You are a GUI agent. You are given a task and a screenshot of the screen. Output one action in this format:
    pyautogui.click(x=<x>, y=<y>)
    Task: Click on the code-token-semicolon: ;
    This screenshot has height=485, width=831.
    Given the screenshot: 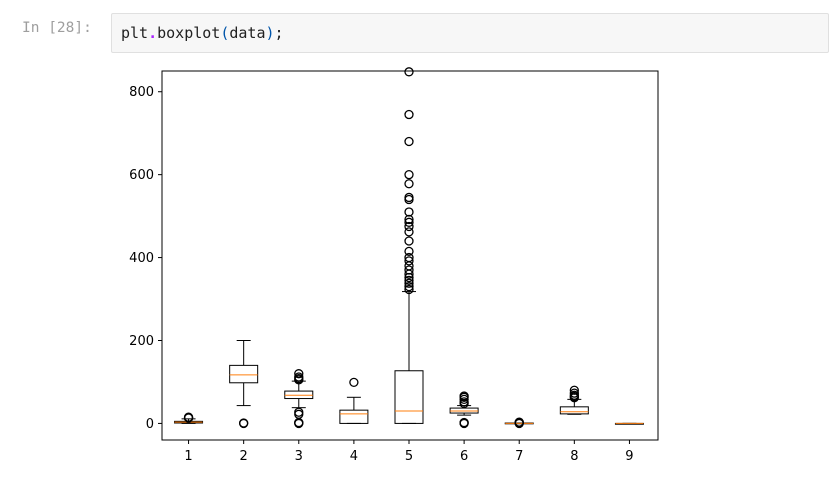 What is the action you would take?
    pyautogui.click(x=279, y=33)
    